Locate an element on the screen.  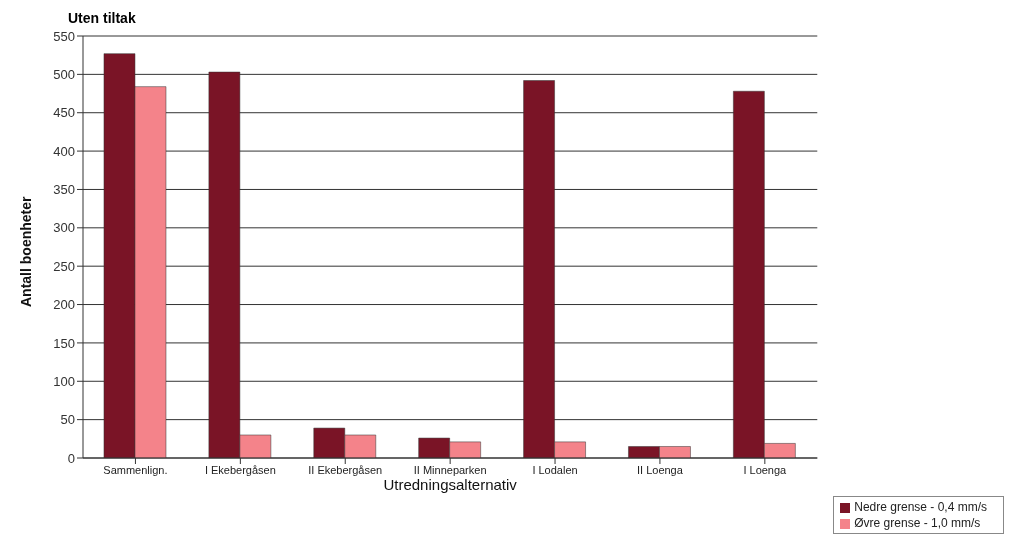
legend-label: Nedre grense - 0,4 mm/s is located at coordinates (920, 507).